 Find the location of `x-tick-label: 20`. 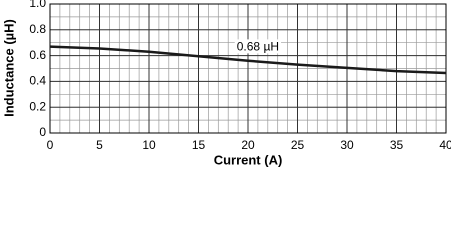

x-tick-label: 20 is located at coordinates (248, 145).